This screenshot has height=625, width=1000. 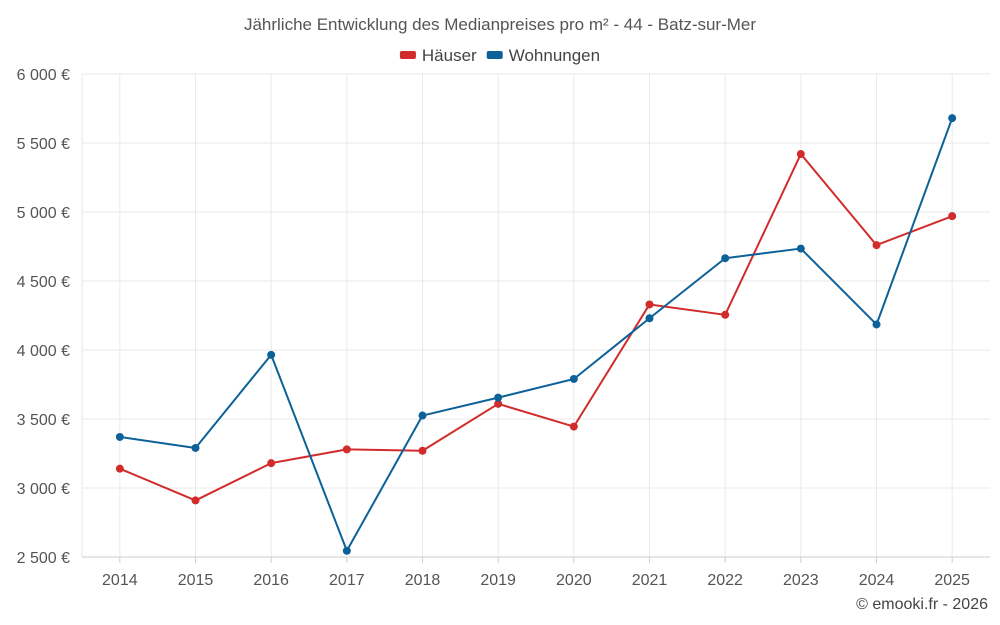 I want to click on y-tick-label: 4 500 €, so click(x=43, y=282).